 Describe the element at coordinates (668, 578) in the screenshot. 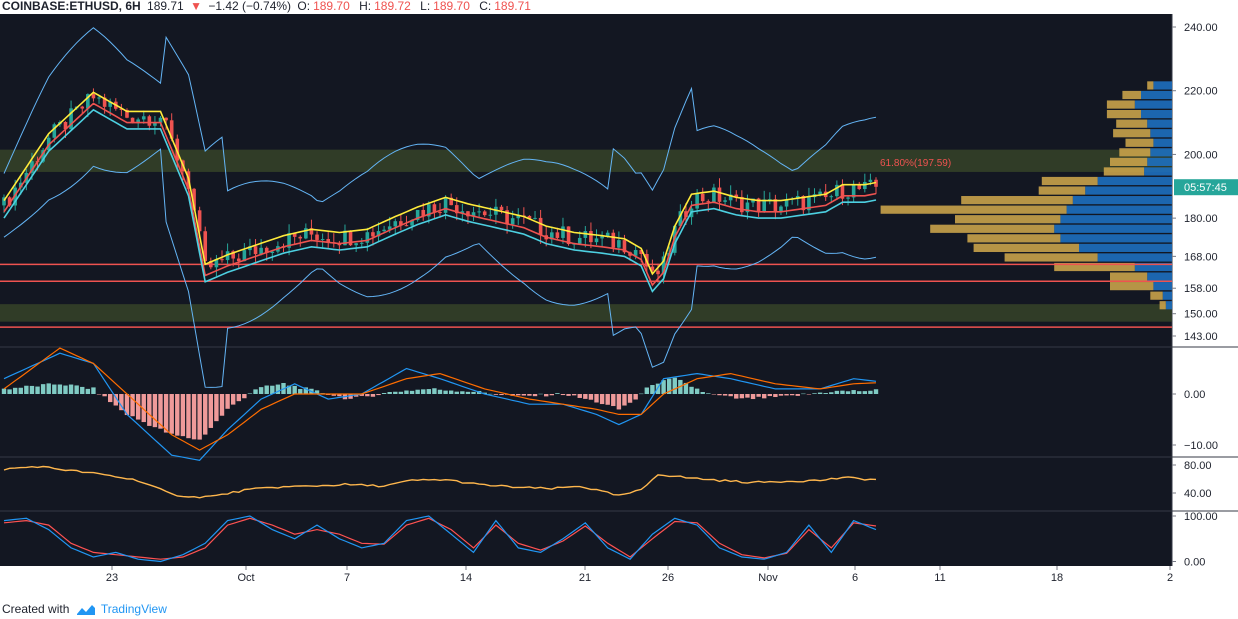

I see `time-tick-label: 26` at that location.